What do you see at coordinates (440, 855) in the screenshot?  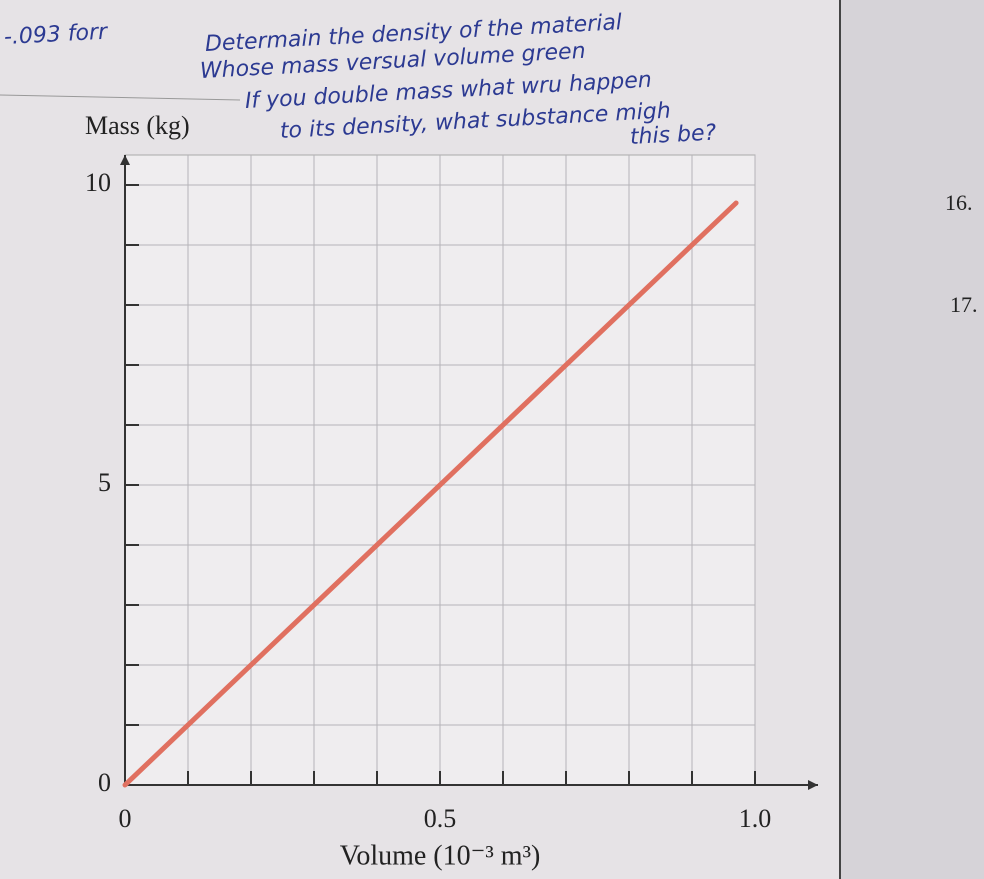 I see `x-axis-label: Volume (10⁻³ m³)` at bounding box center [440, 855].